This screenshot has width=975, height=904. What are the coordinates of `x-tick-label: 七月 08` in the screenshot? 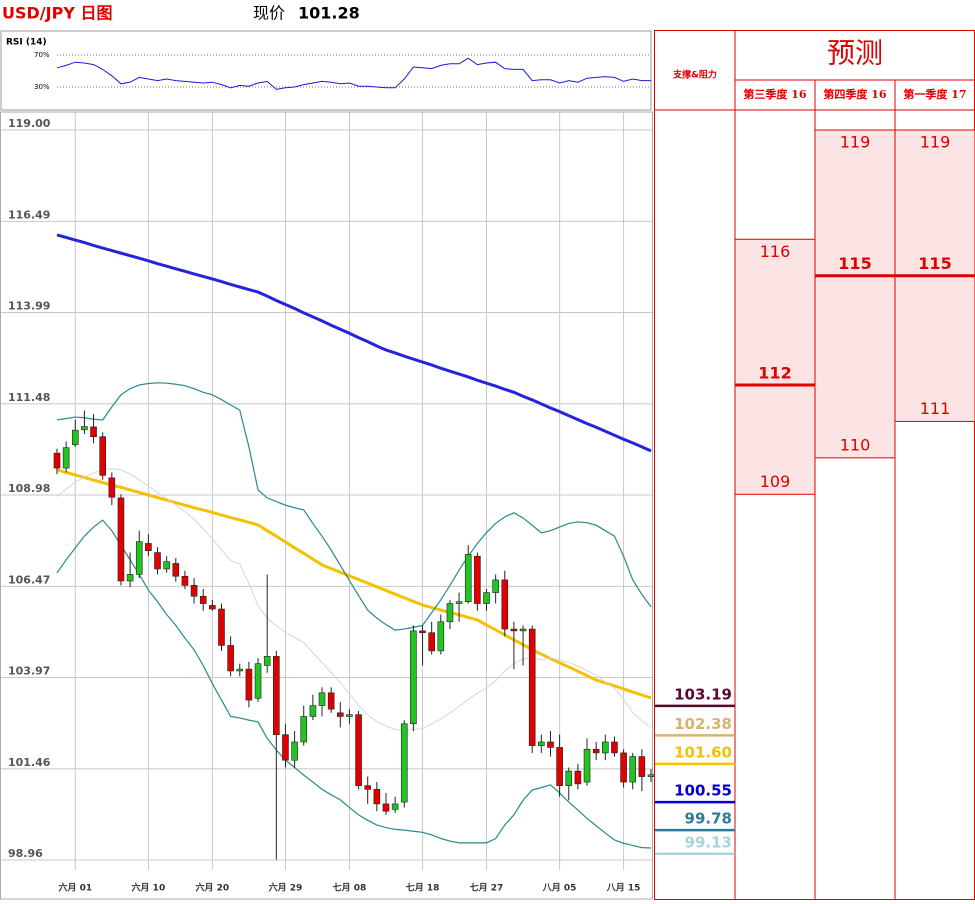 It's located at (350, 888).